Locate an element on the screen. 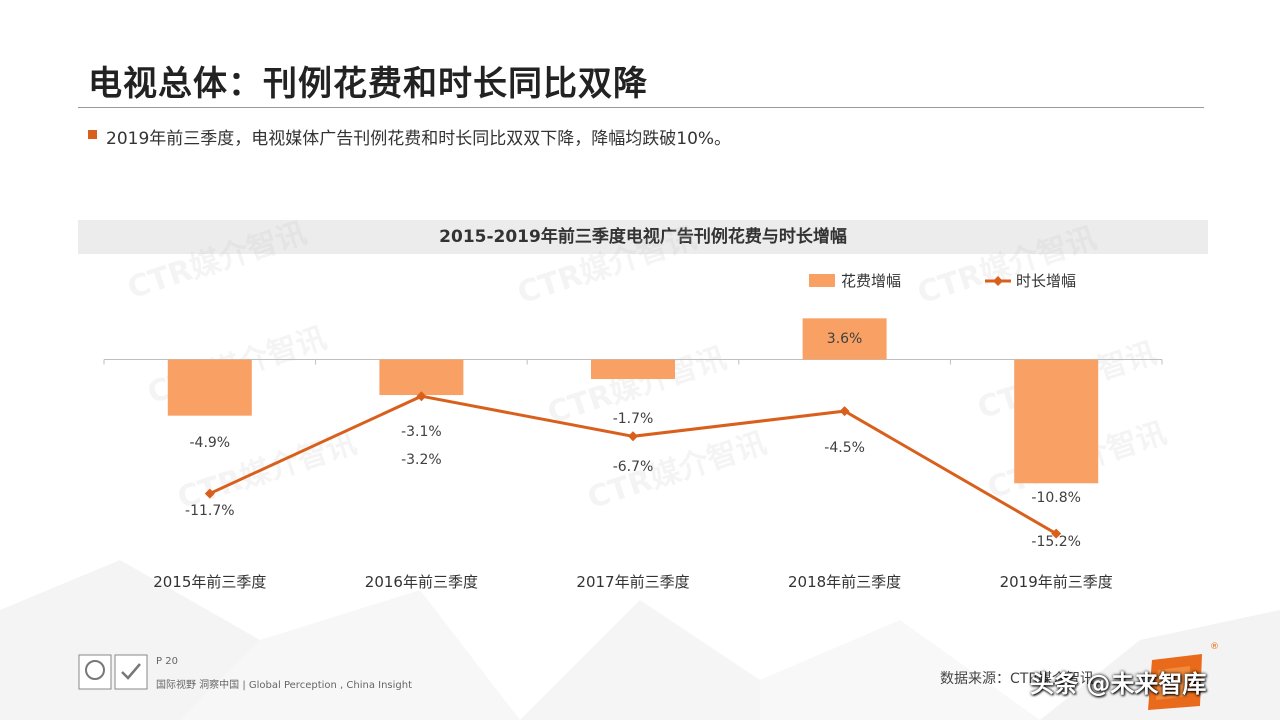  legend-swatch-bar is located at coordinates (822, 280).